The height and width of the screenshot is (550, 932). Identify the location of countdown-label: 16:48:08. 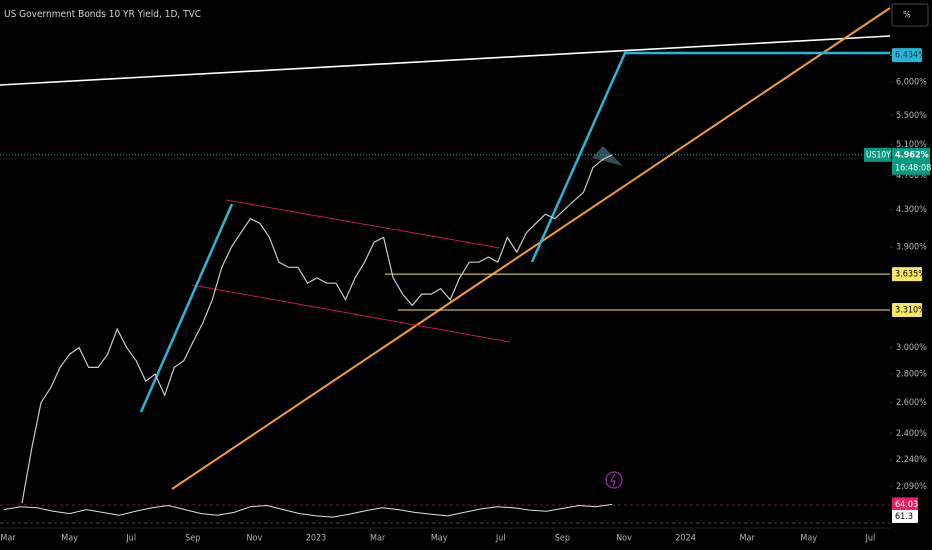
(913, 168).